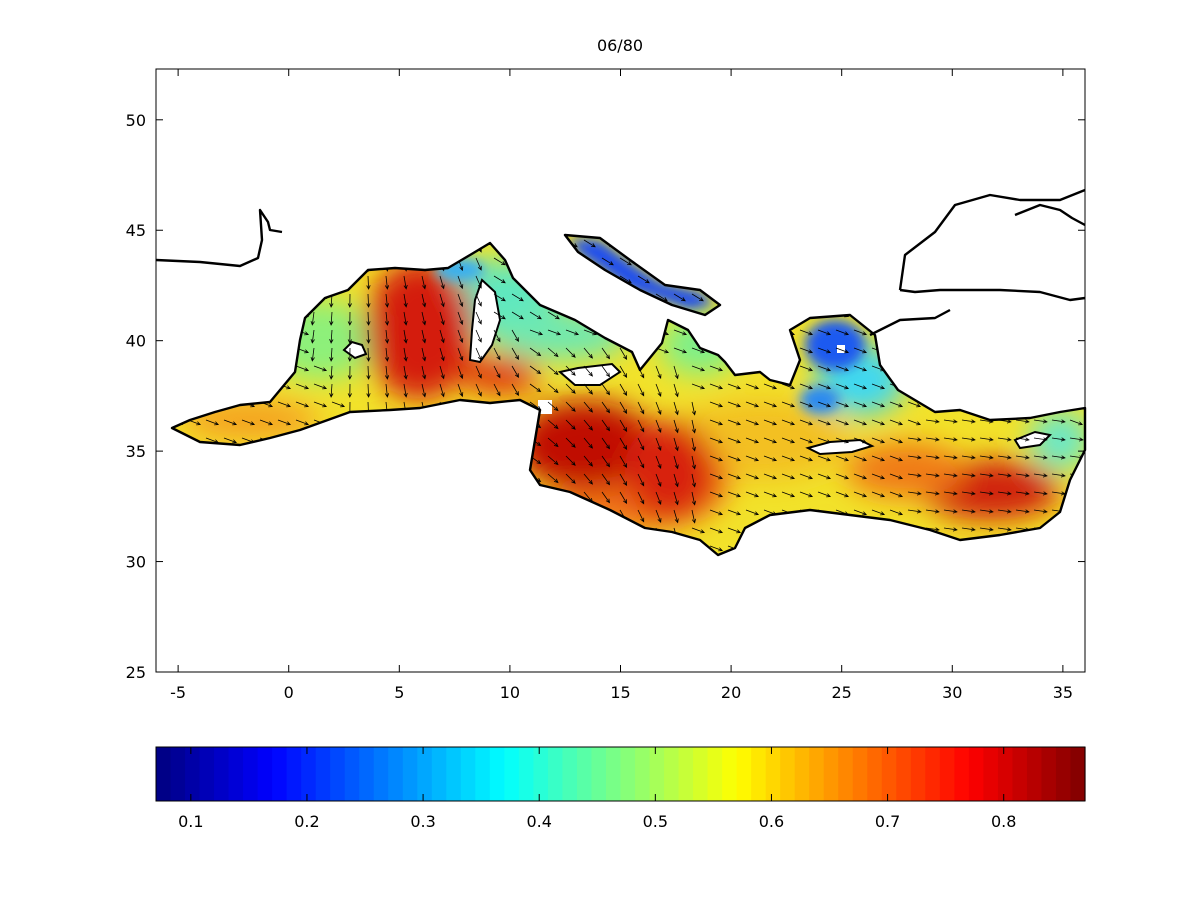 This screenshot has width=1200, height=901. I want to click on y-tick-label: 50, so click(136, 120).